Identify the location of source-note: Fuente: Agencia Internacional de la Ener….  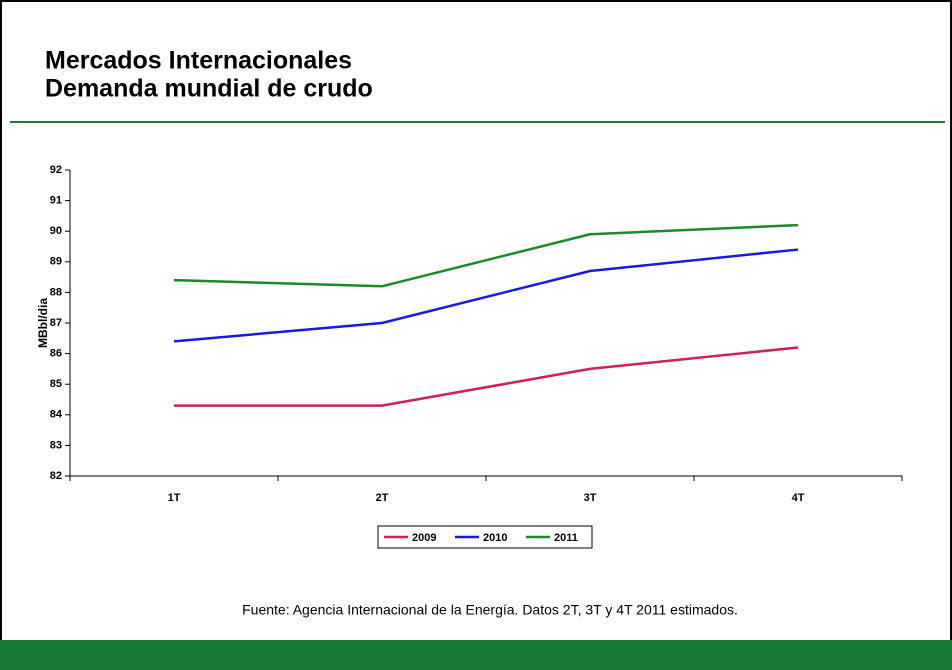
(490, 610).